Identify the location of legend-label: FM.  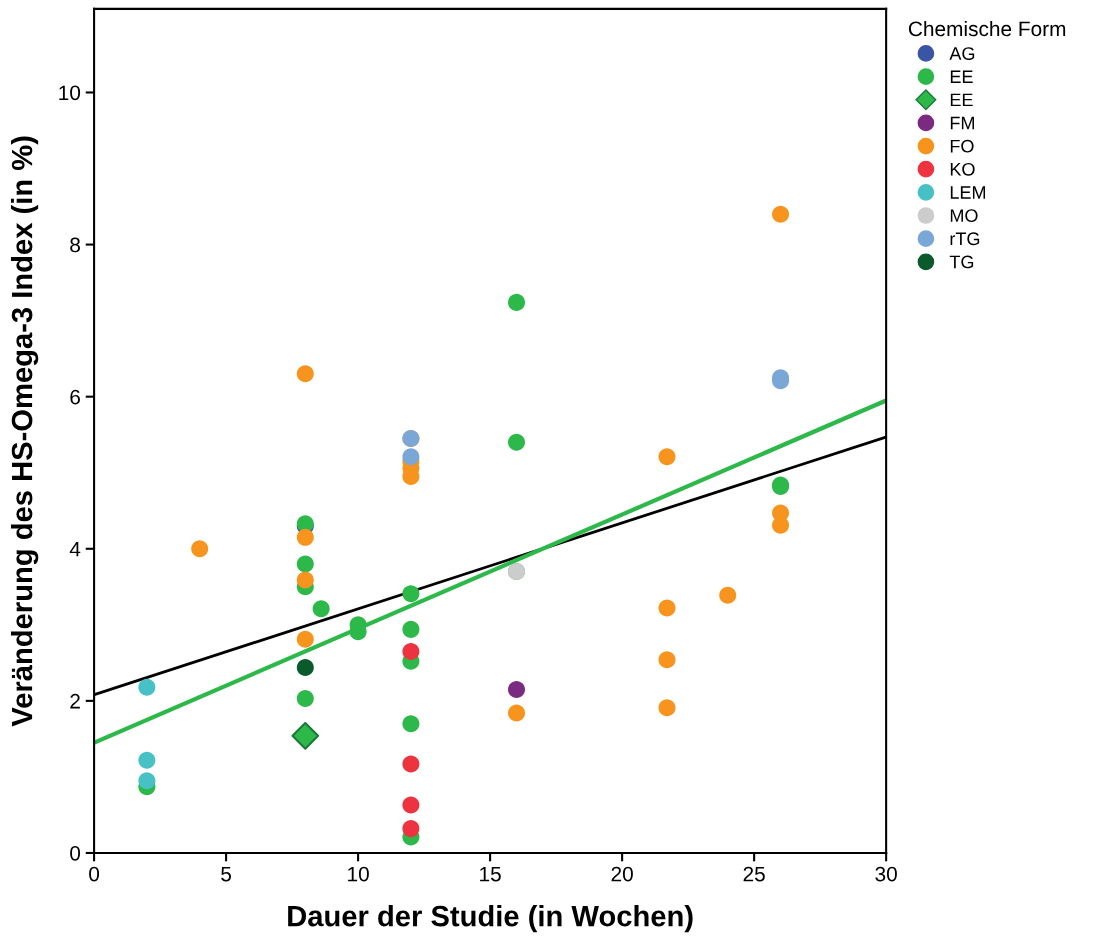
(962, 123).